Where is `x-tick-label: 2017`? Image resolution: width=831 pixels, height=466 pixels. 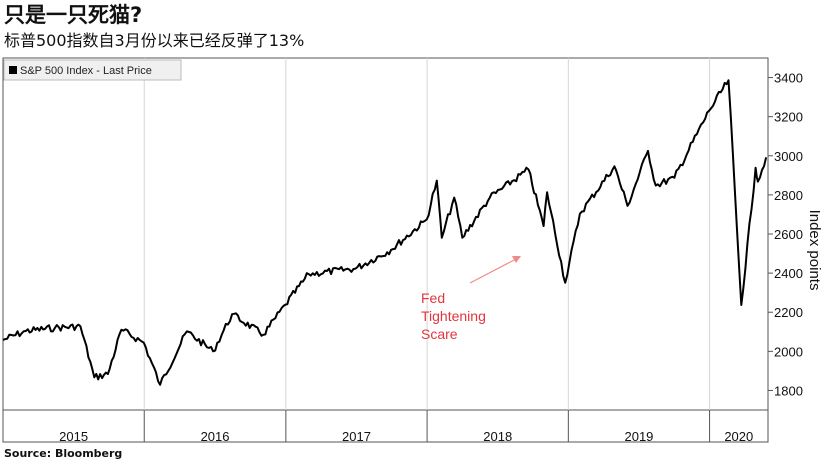 x-tick-label: 2017 is located at coordinates (356, 436).